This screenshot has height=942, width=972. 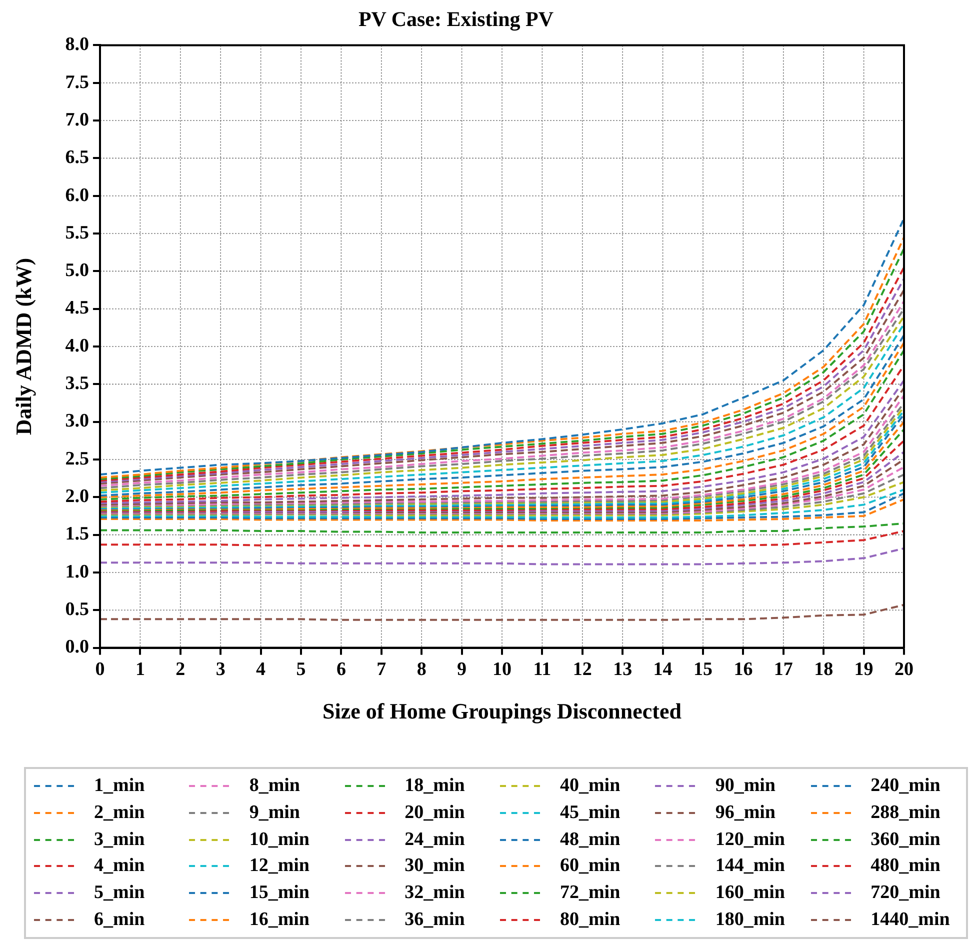 What do you see at coordinates (301, 669) in the screenshot?
I see `x-tick-label: 5` at bounding box center [301, 669].